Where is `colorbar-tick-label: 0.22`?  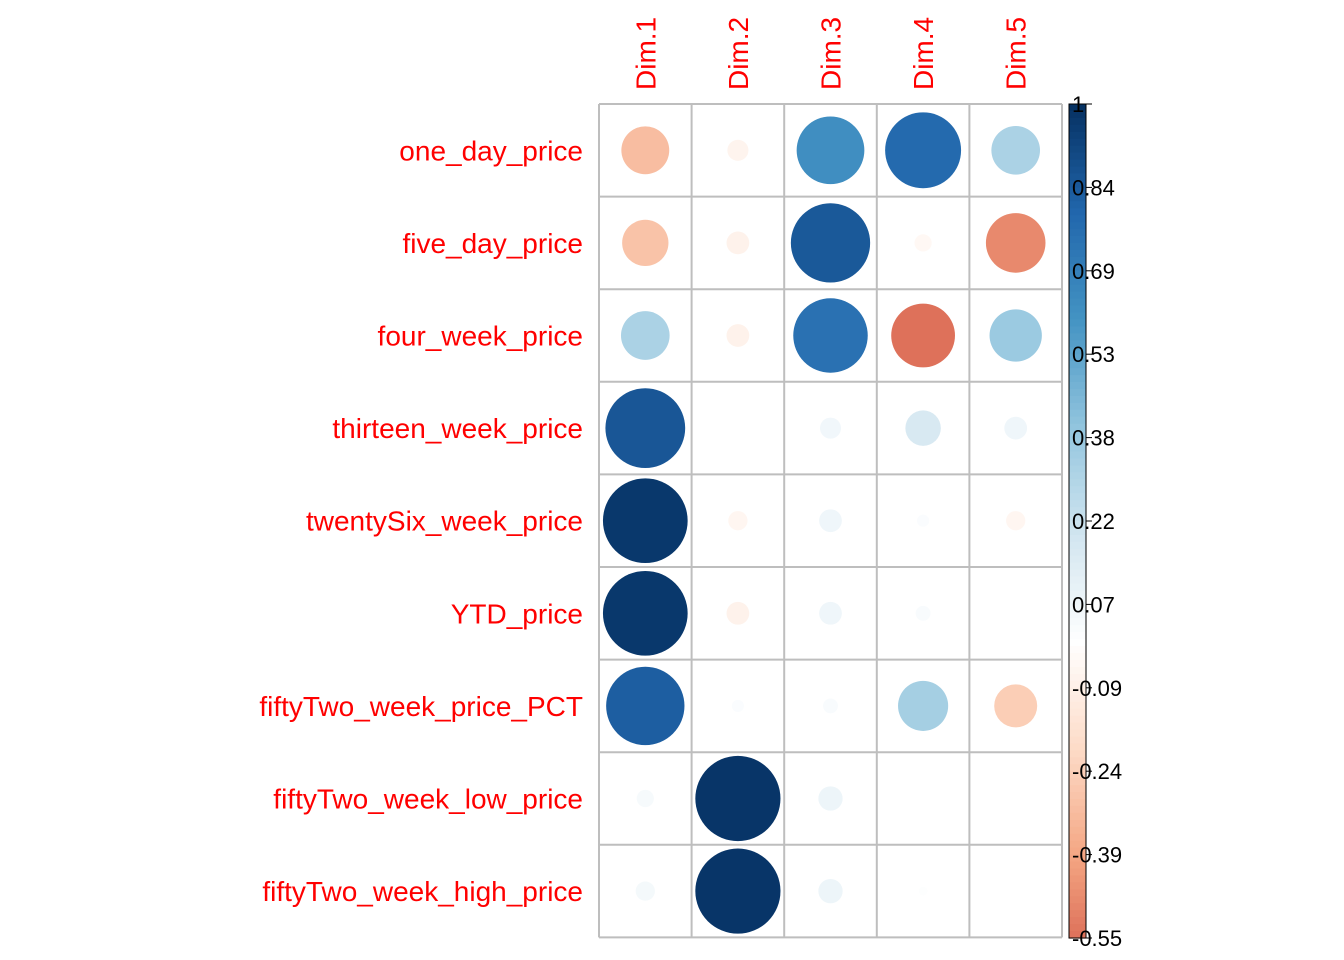
colorbar-tick-label: 0.22 is located at coordinates (1093, 521).